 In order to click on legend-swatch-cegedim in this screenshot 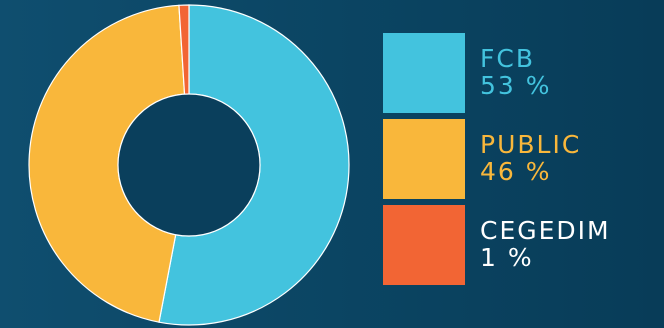, I will do `click(424, 245)`.